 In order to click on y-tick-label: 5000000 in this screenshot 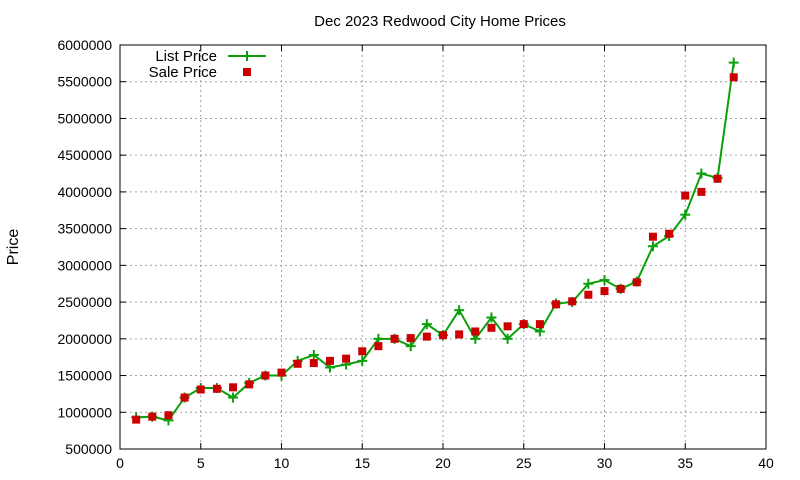, I will do `click(84, 118)`.